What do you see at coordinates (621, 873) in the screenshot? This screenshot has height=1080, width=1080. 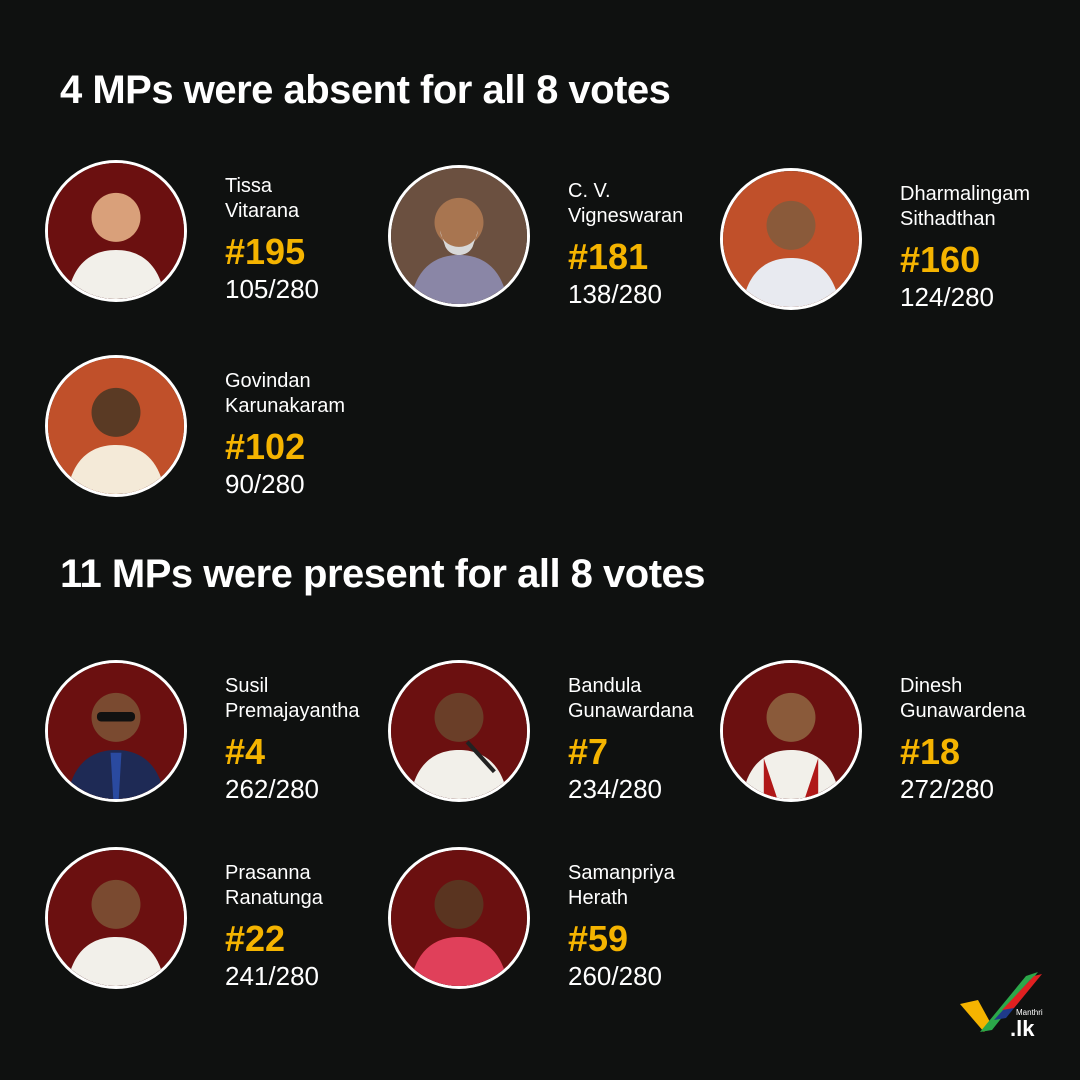 I see `mp-first-name: Samanpriya` at bounding box center [621, 873].